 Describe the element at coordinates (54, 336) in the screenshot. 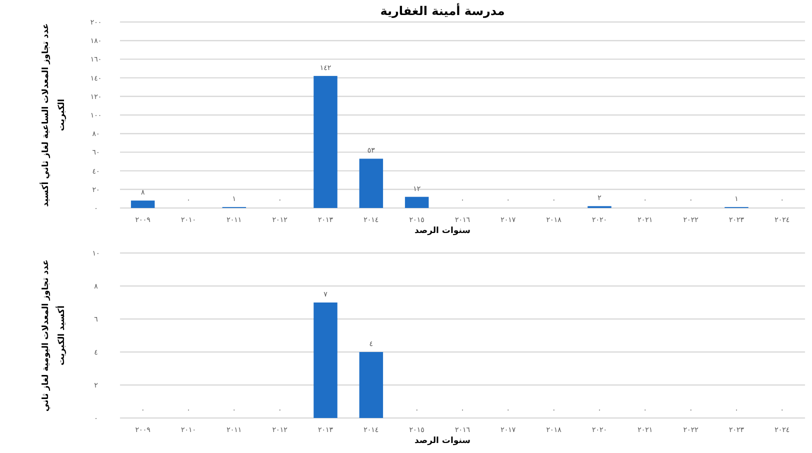

I see `y-axis-title: عدد تجاوز المعدلات اليومية لغاز ثاني أكسيد الكبريت` at that location.